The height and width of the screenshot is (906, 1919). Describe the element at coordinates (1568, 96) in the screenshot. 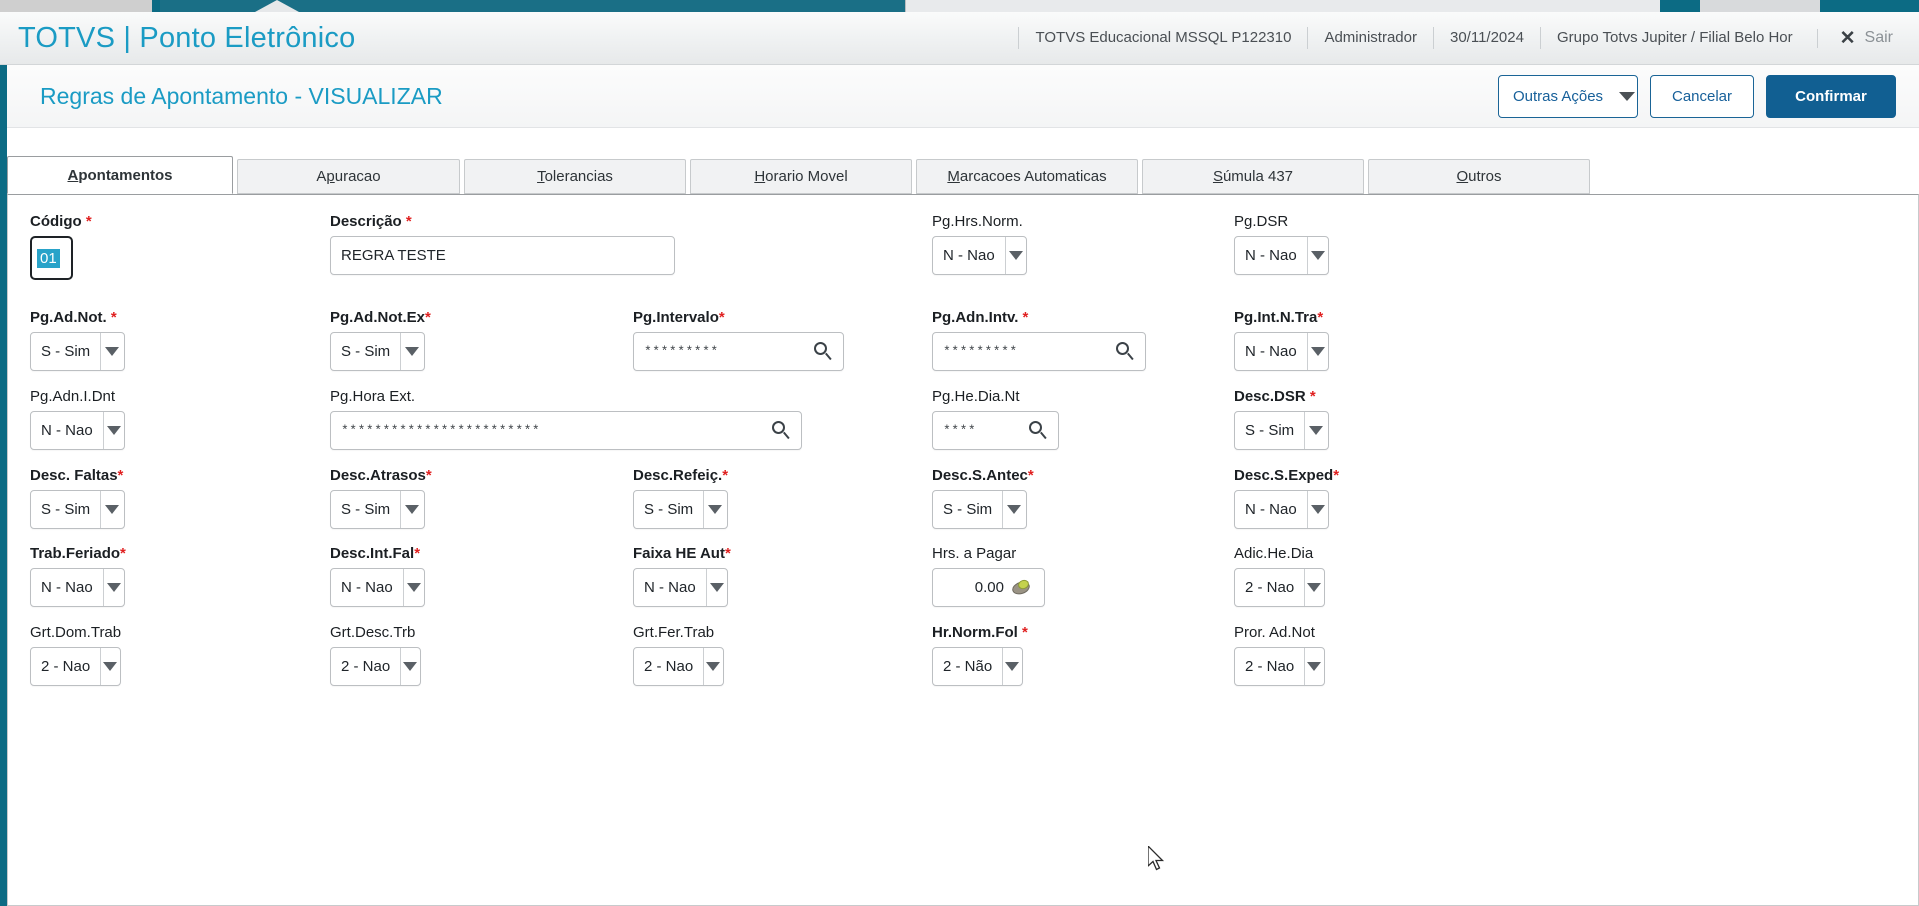

I see `other-actions-button: Outras Ações` at that location.